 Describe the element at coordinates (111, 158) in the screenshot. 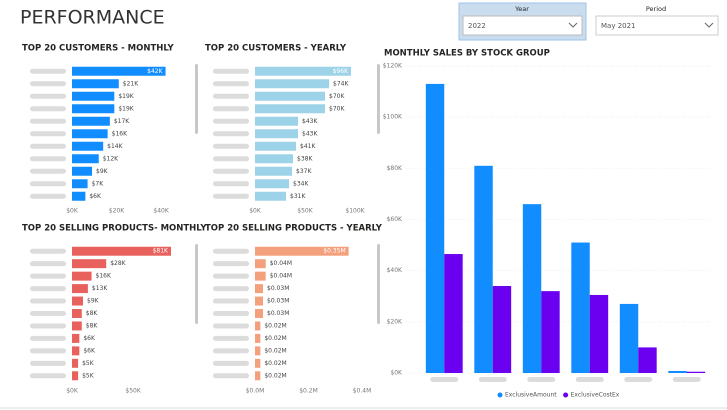

I see `data-label: $12K` at that location.